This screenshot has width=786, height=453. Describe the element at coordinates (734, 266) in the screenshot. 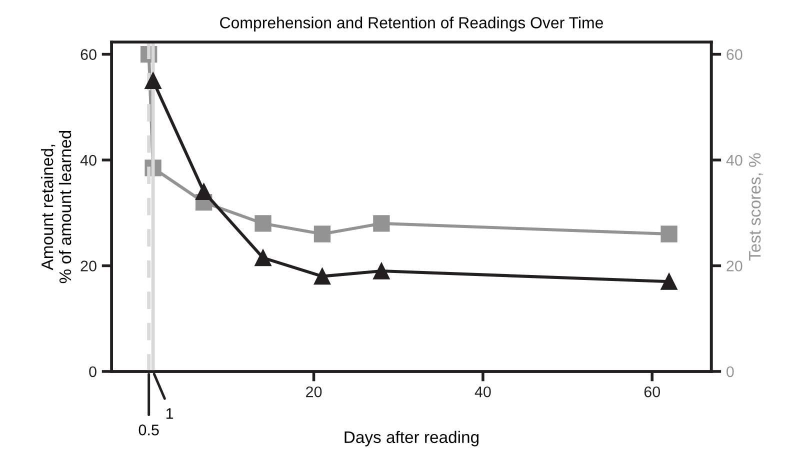

I see `y2-tick-label: 20` at that location.